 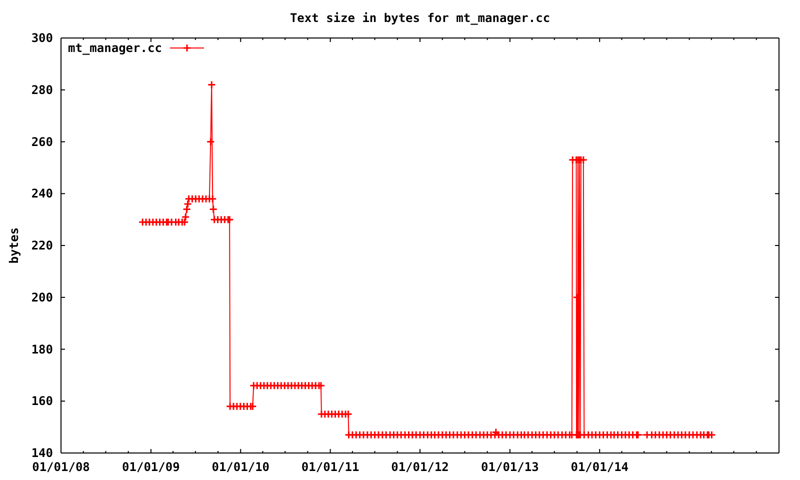 What do you see at coordinates (42, 89) in the screenshot?
I see `y-tick-label: 280` at bounding box center [42, 89].